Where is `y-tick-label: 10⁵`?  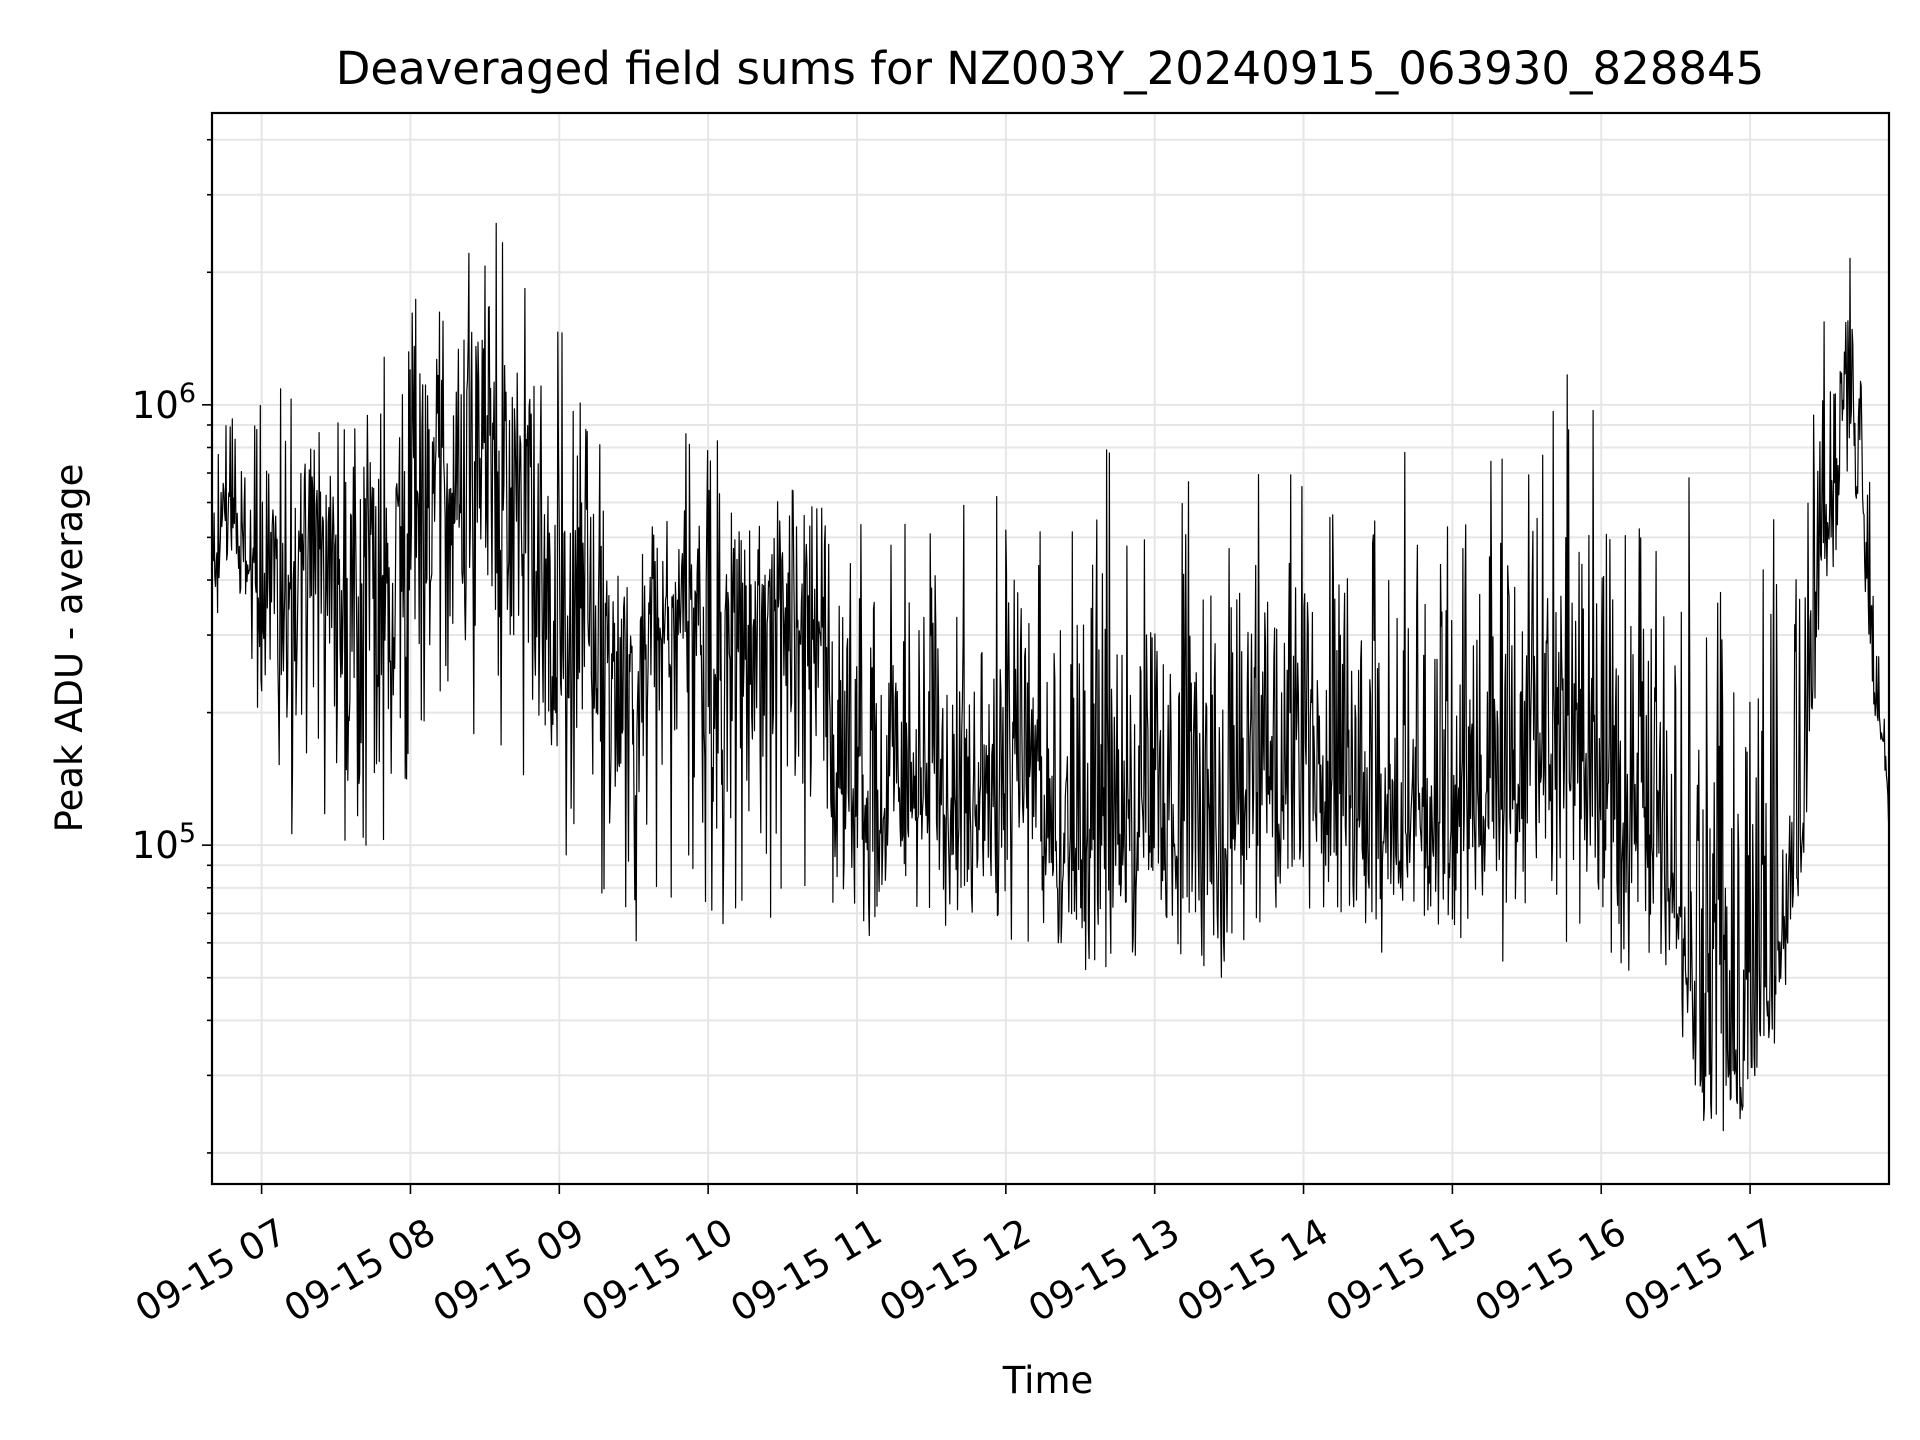 y-tick-label: 10⁵ is located at coordinates (164, 842).